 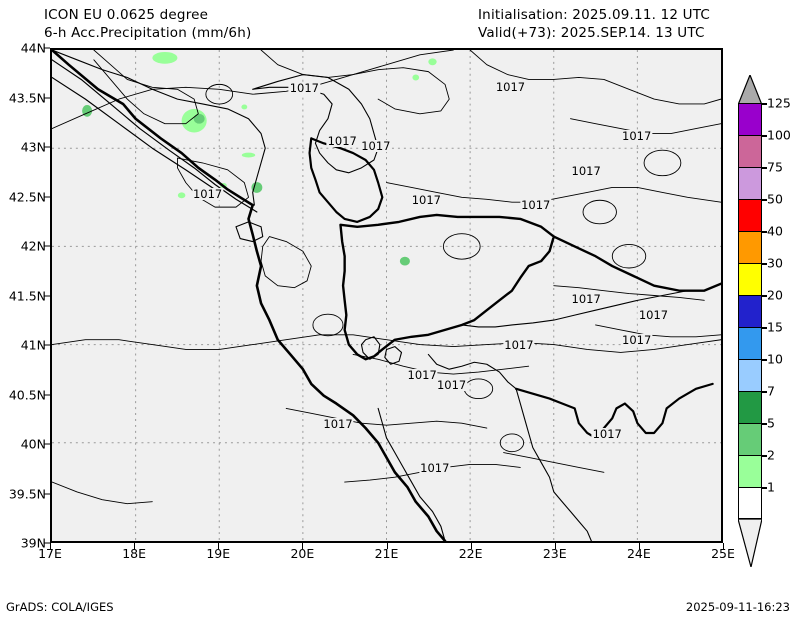 I want to click on field-title: 6-h Acc.Precipitation (mm/6h), so click(x=148, y=33).